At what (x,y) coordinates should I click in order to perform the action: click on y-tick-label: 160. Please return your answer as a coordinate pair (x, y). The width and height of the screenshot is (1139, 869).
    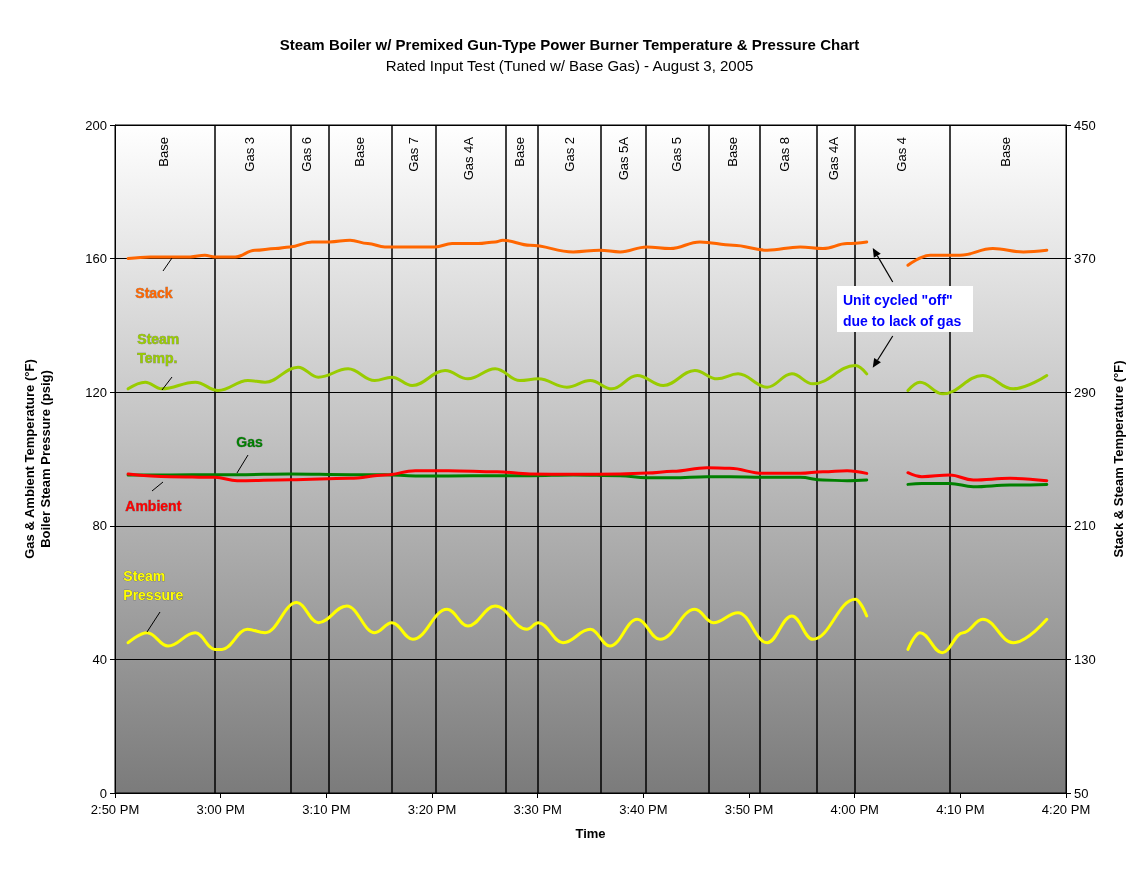
    Looking at the image, I should click on (96, 259).